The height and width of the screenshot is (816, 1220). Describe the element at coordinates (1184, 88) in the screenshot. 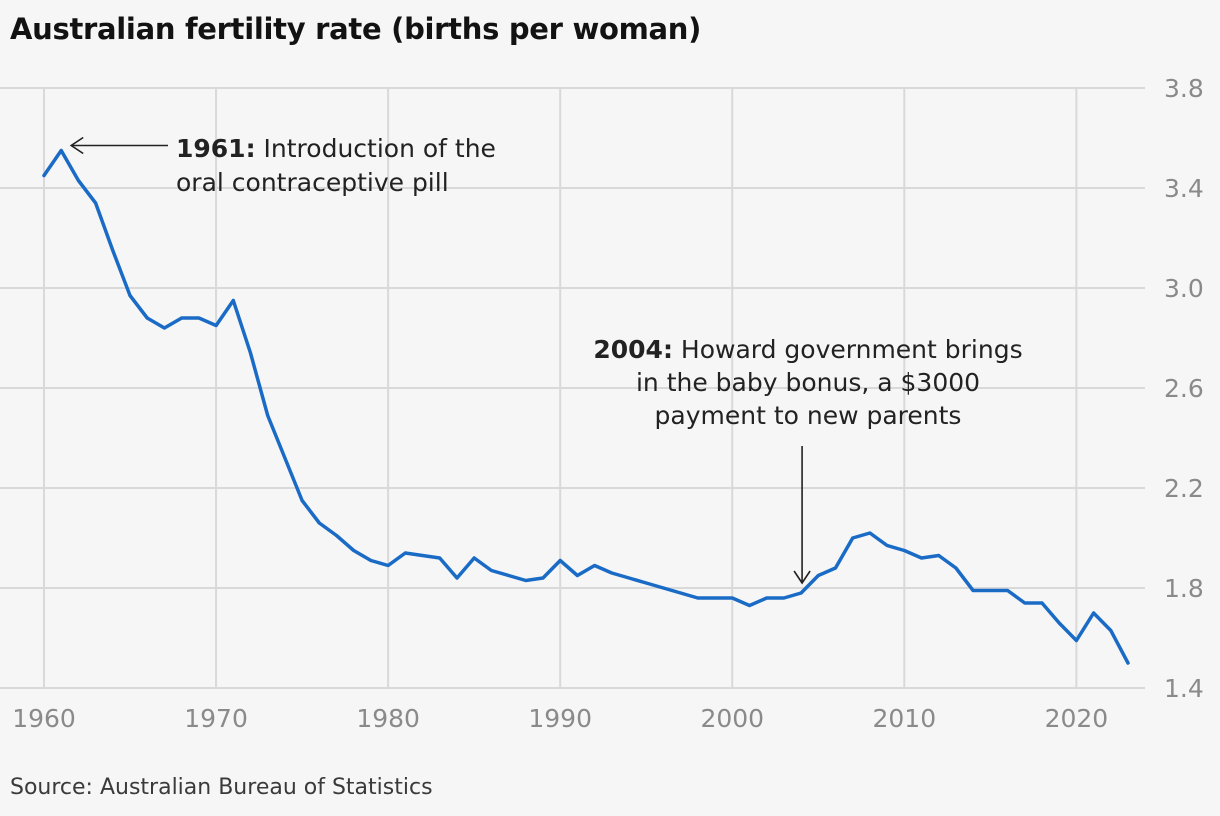

I see `y-tick-label: 3.8` at that location.